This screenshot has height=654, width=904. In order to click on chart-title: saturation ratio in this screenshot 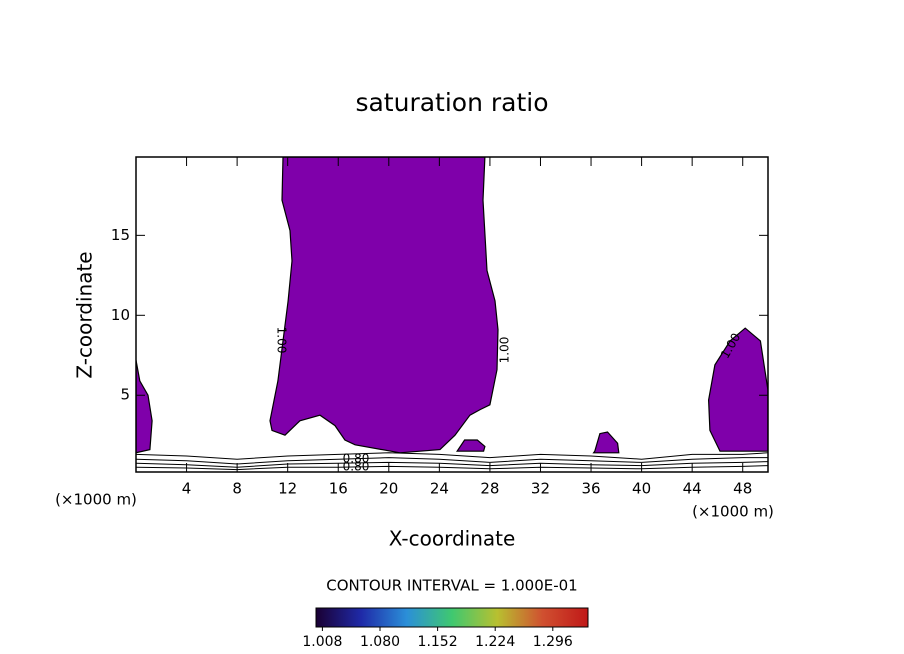, I will do `click(451, 102)`.